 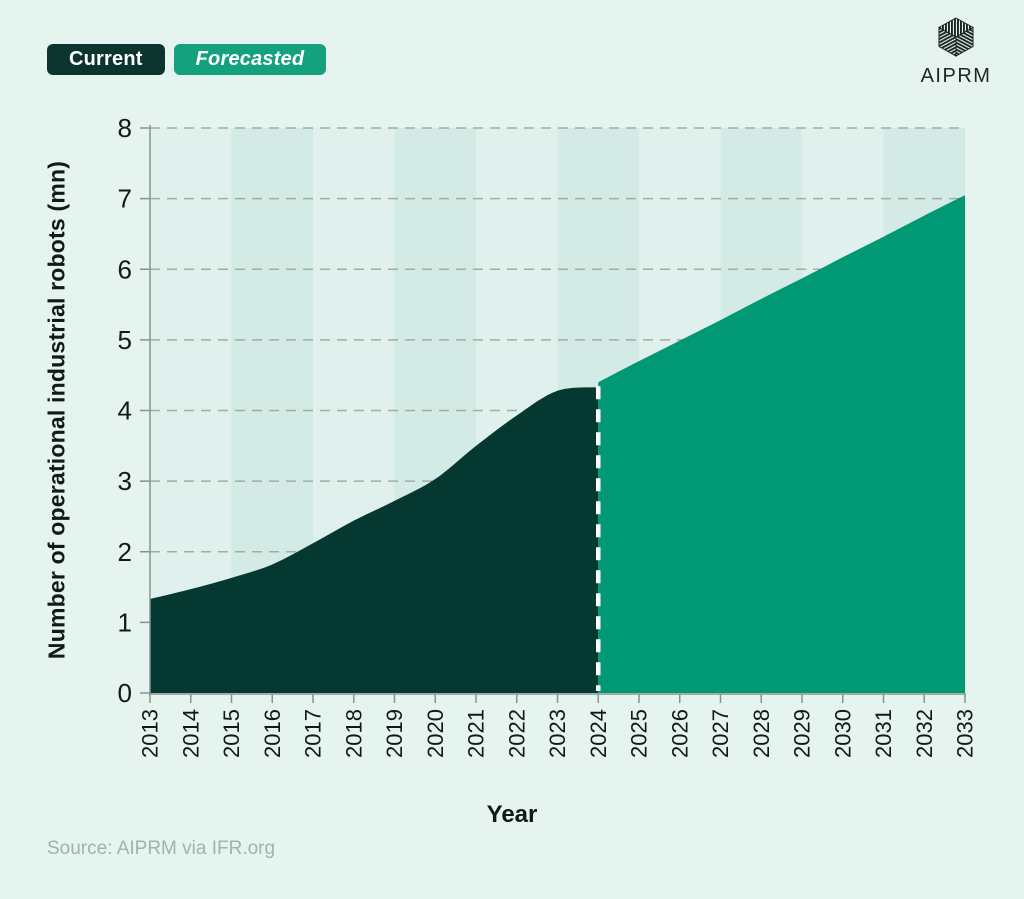 I want to click on y-tick-label: 1, so click(x=125, y=622).